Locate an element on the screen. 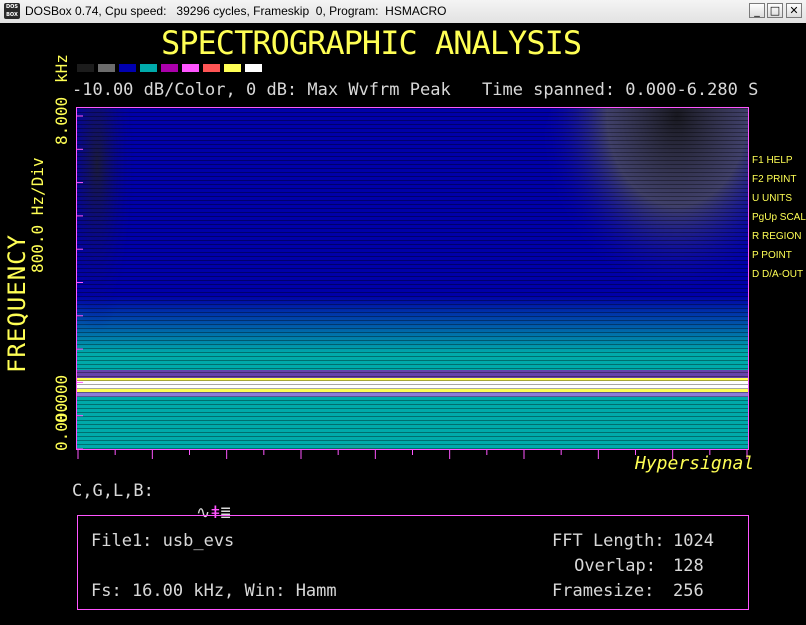 The height and width of the screenshot is (625, 806). fft-length-label: FFT Length: is located at coordinates (608, 541).